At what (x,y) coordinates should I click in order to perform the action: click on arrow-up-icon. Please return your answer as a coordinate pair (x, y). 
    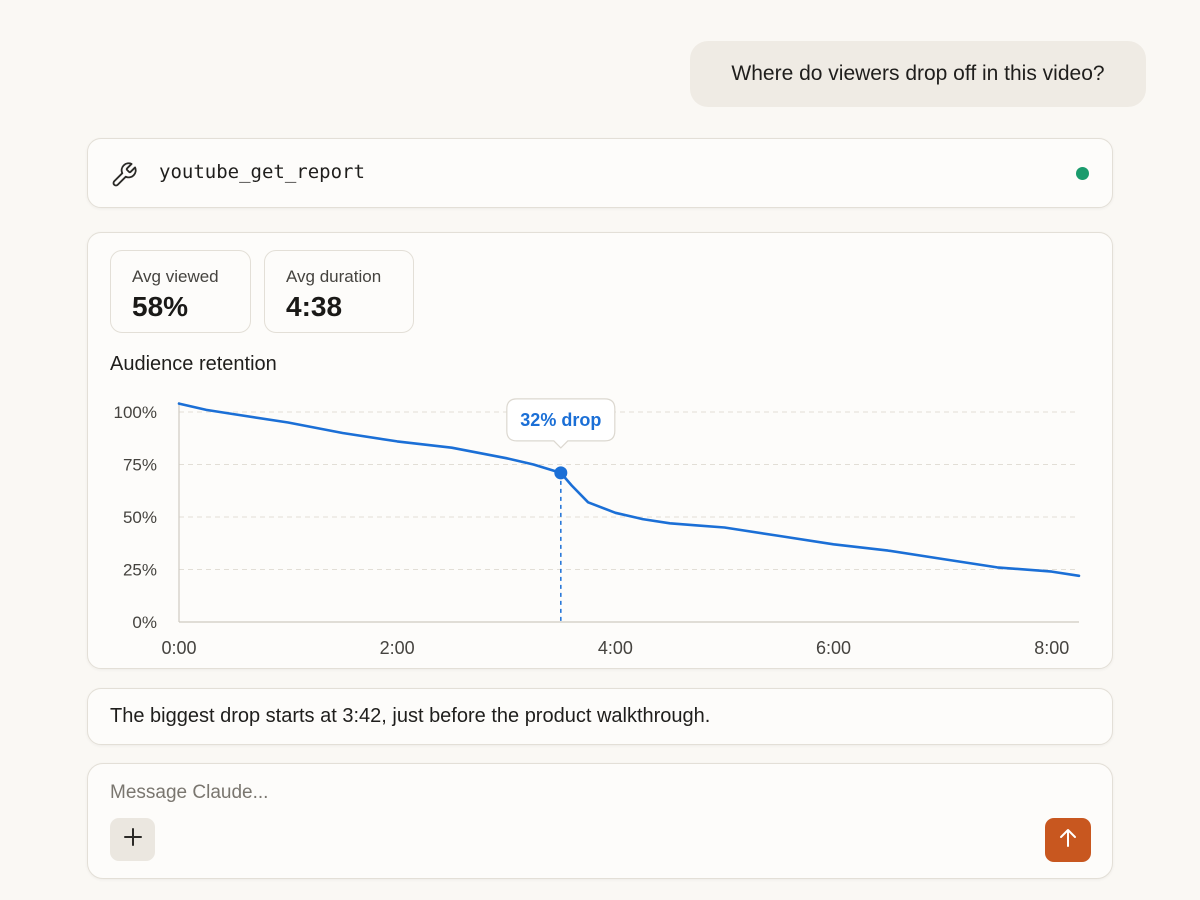
    Looking at the image, I should click on (1068, 840).